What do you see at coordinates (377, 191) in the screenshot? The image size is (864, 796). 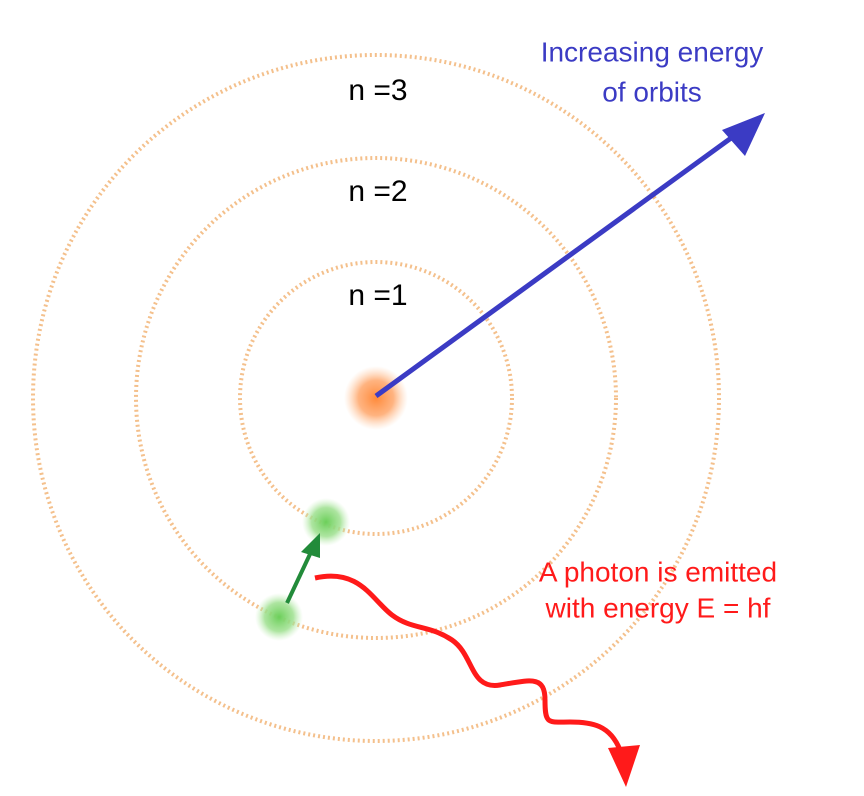 I see `orbit-label: n =2` at bounding box center [377, 191].